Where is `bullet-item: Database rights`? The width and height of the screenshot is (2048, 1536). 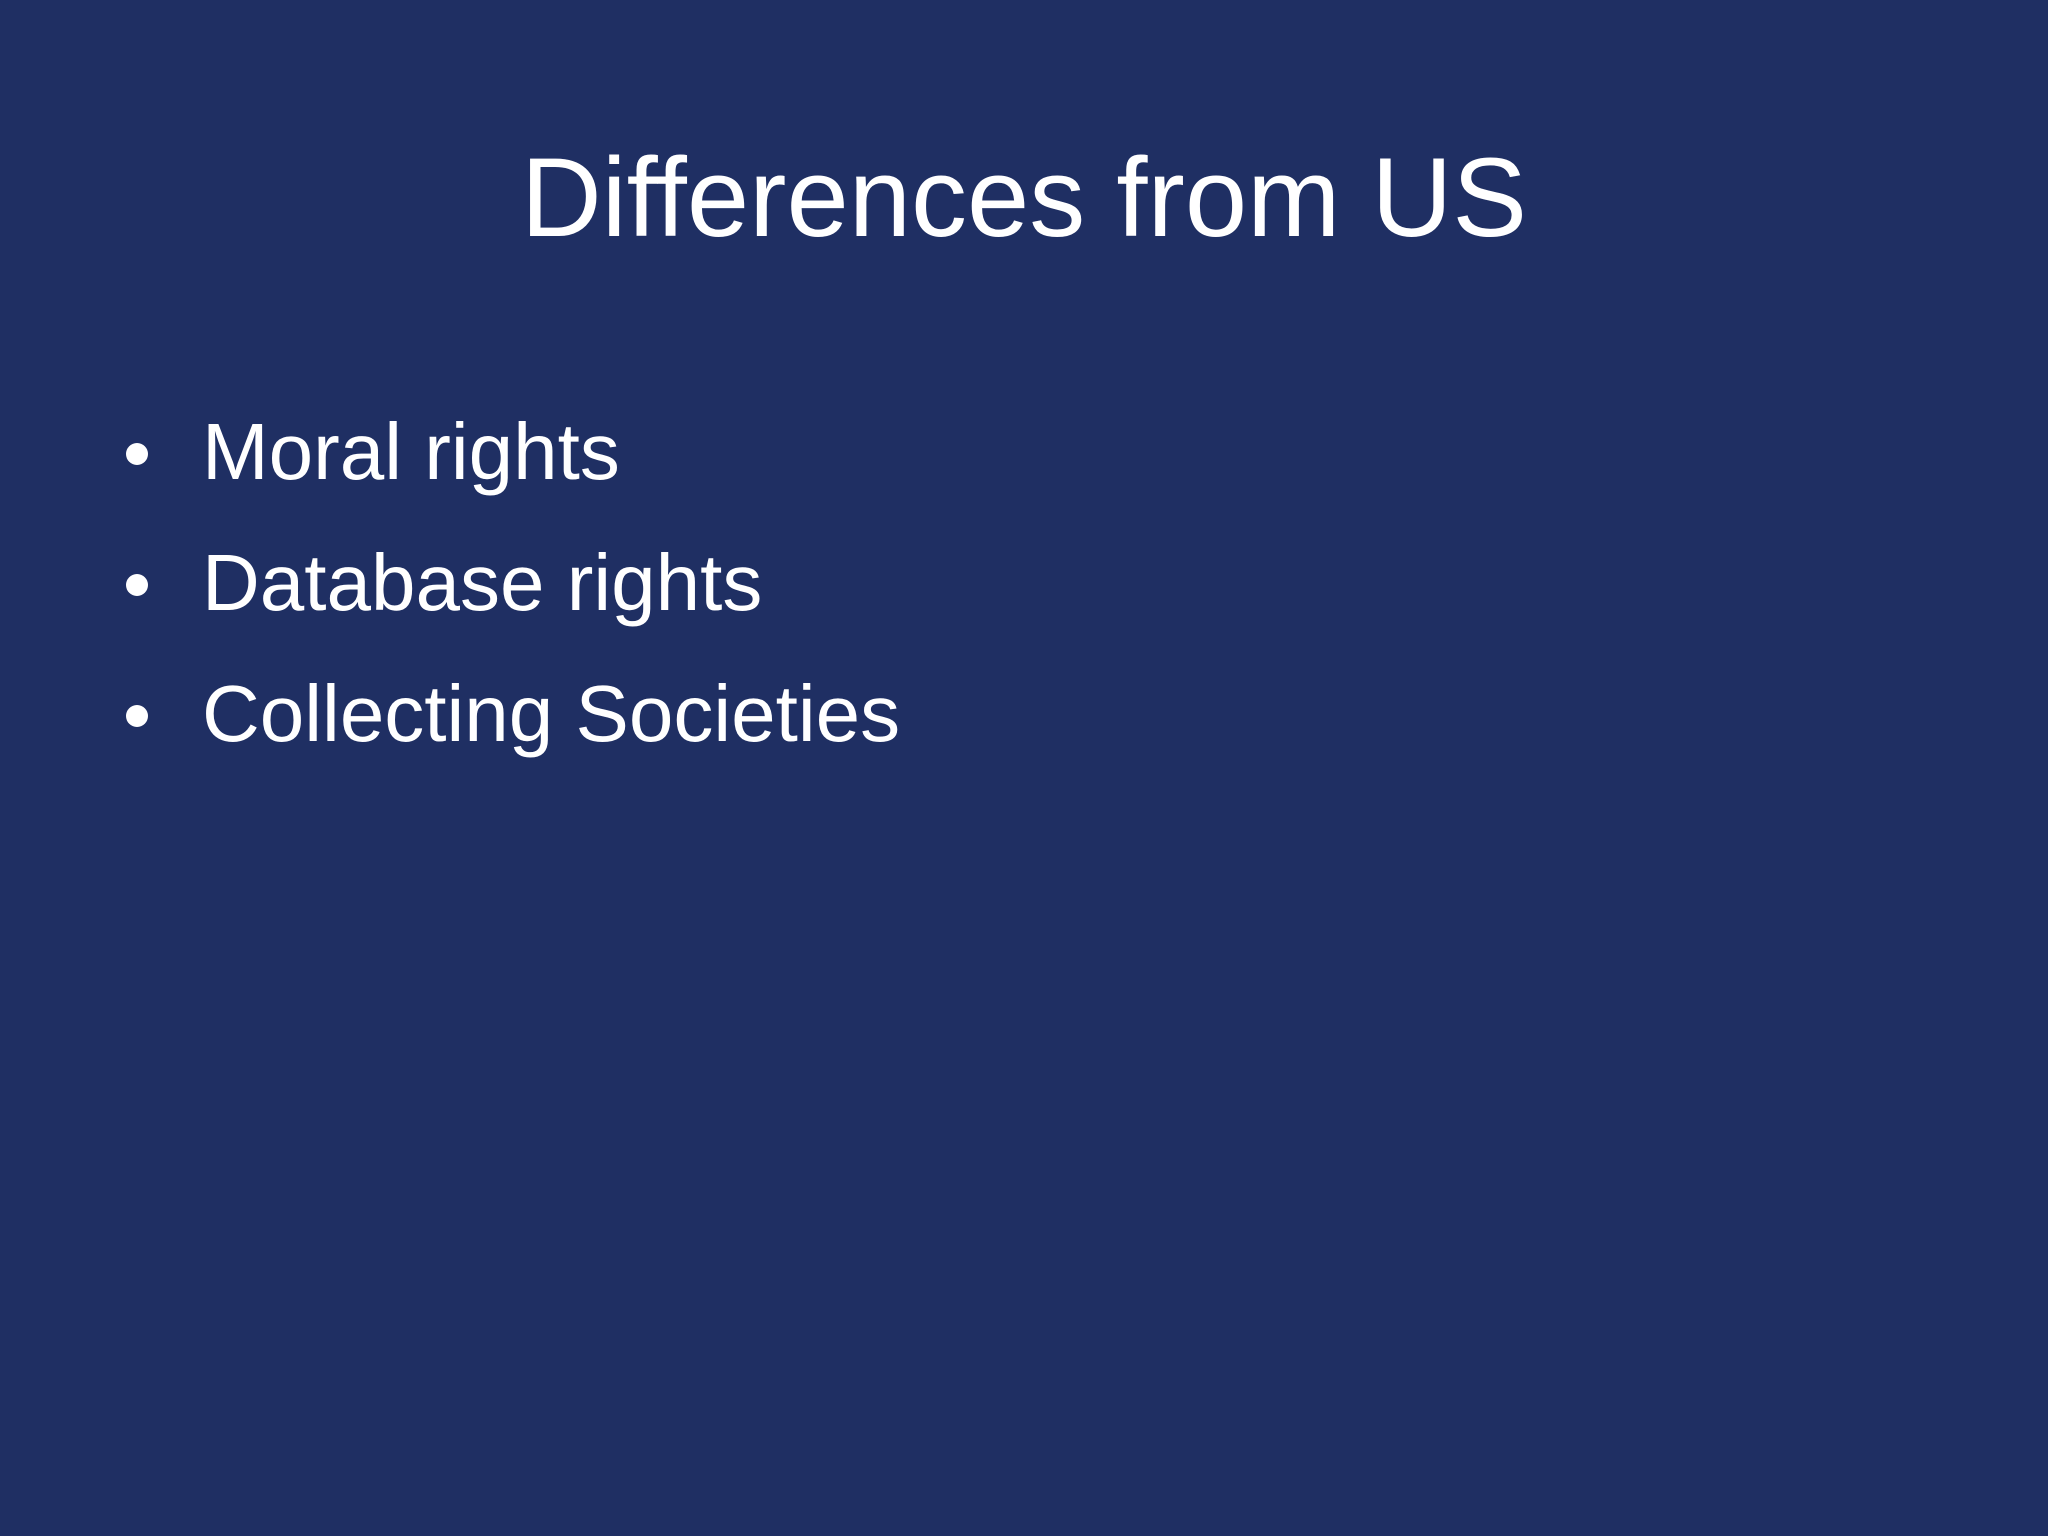
bullet-item: Database rights is located at coordinates (511, 582).